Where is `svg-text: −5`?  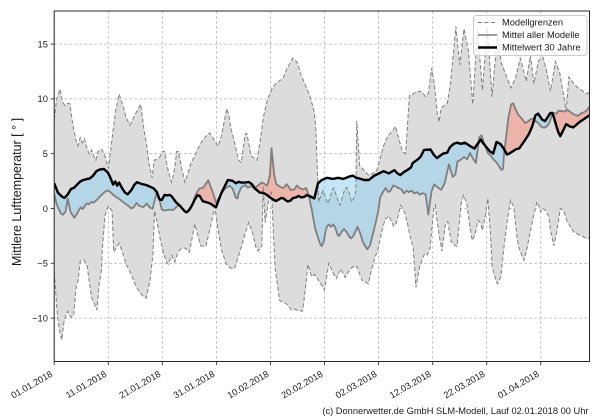
svg-text: −5 is located at coordinates (42, 264).